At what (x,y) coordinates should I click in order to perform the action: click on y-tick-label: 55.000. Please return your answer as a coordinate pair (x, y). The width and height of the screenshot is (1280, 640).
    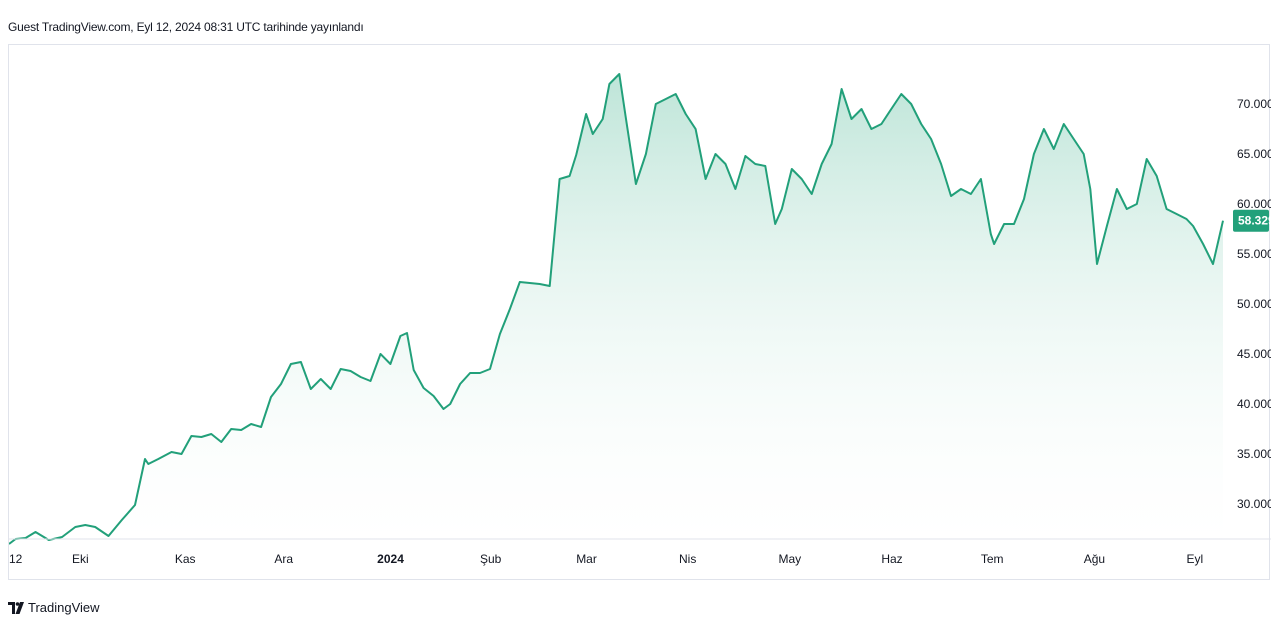
    Looking at the image, I should click on (1254, 254).